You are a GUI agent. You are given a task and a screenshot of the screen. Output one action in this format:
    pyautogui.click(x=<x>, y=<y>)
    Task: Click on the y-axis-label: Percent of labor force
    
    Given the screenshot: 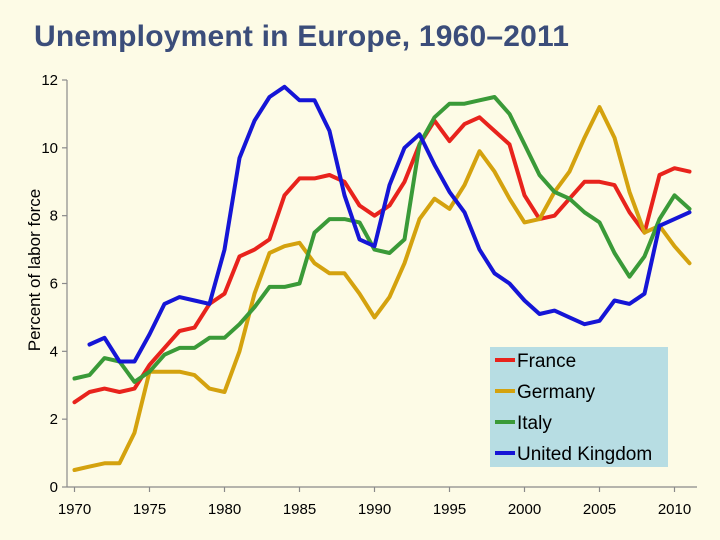 What is the action you would take?
    pyautogui.click(x=34, y=270)
    